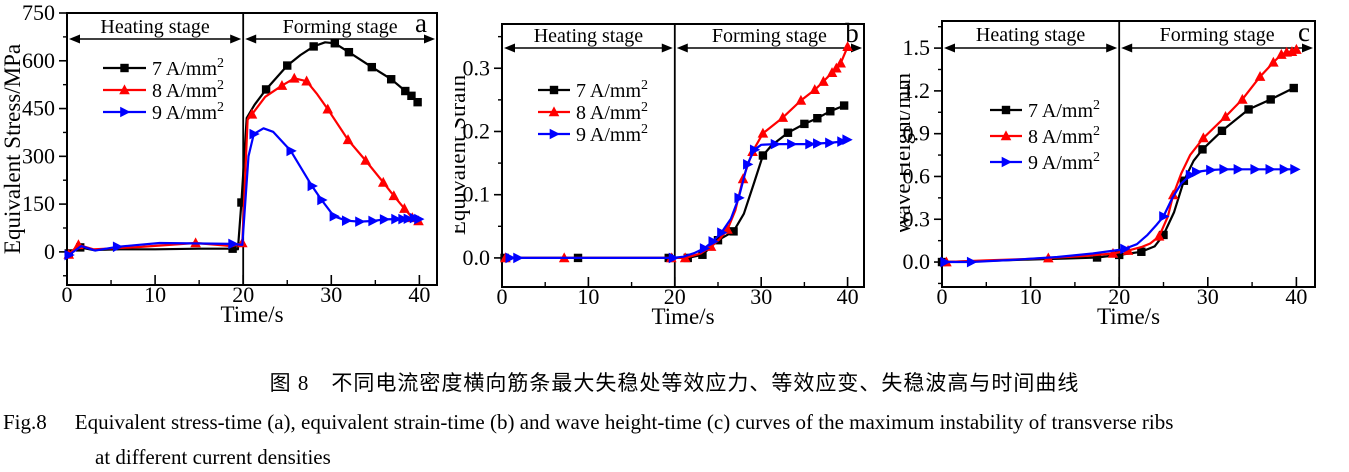 This screenshot has width=1349, height=472. Describe the element at coordinates (419, 294) in the screenshot. I see `x-tick-label: 40` at that location.